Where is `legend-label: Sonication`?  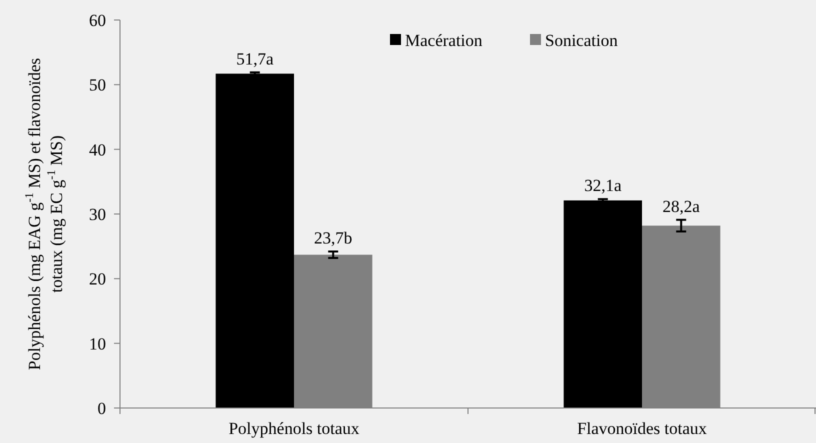
legend-label: Sonication is located at coordinates (581, 40).